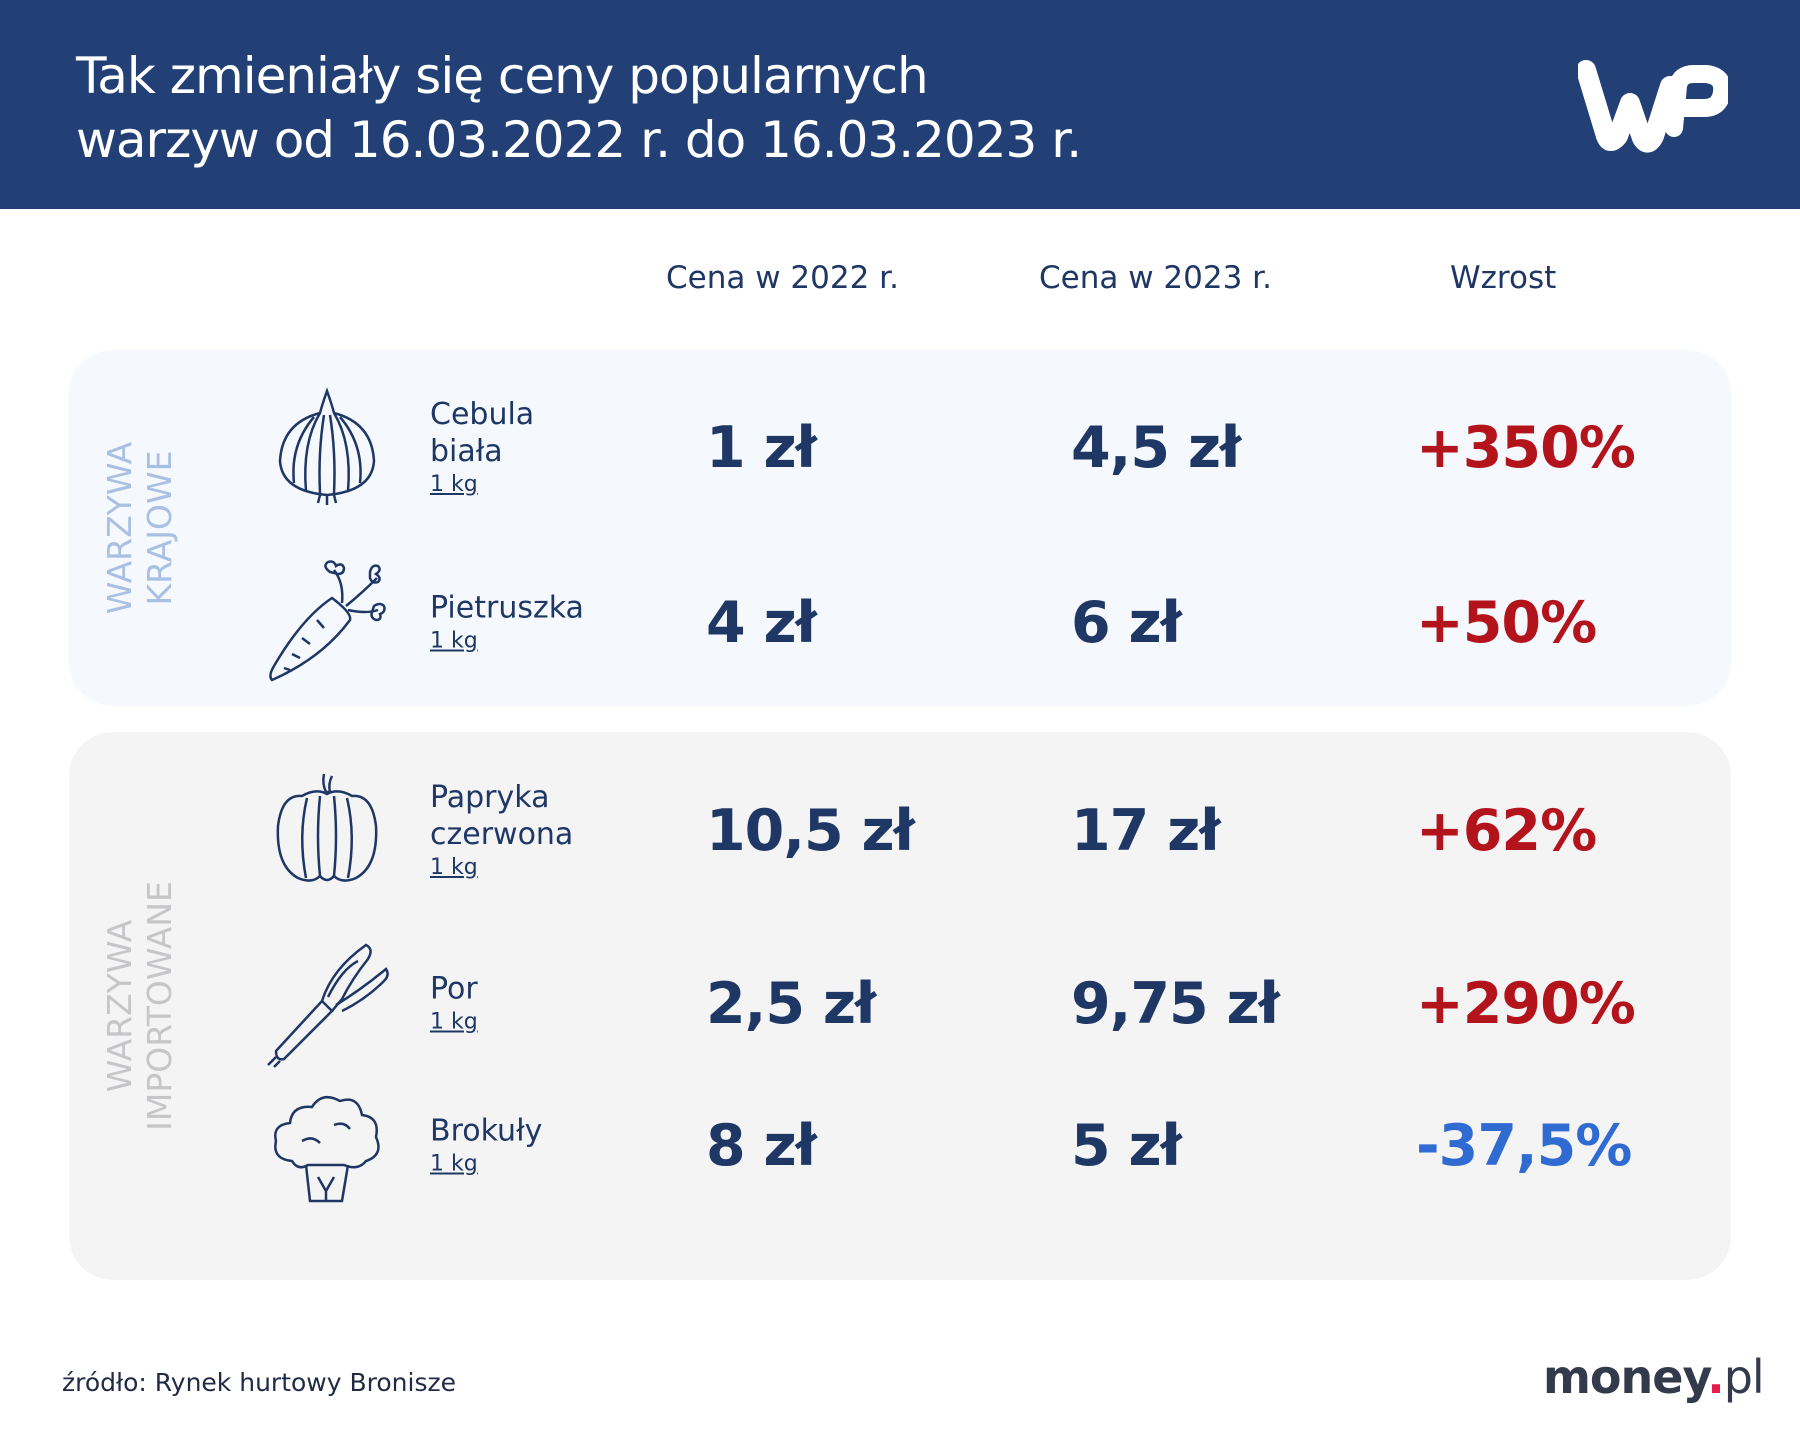 The image size is (1800, 1440). I want to click on title-line-2: warzyw od 16.03.2022 r. do 16.03.2023 r., so click(579, 140).